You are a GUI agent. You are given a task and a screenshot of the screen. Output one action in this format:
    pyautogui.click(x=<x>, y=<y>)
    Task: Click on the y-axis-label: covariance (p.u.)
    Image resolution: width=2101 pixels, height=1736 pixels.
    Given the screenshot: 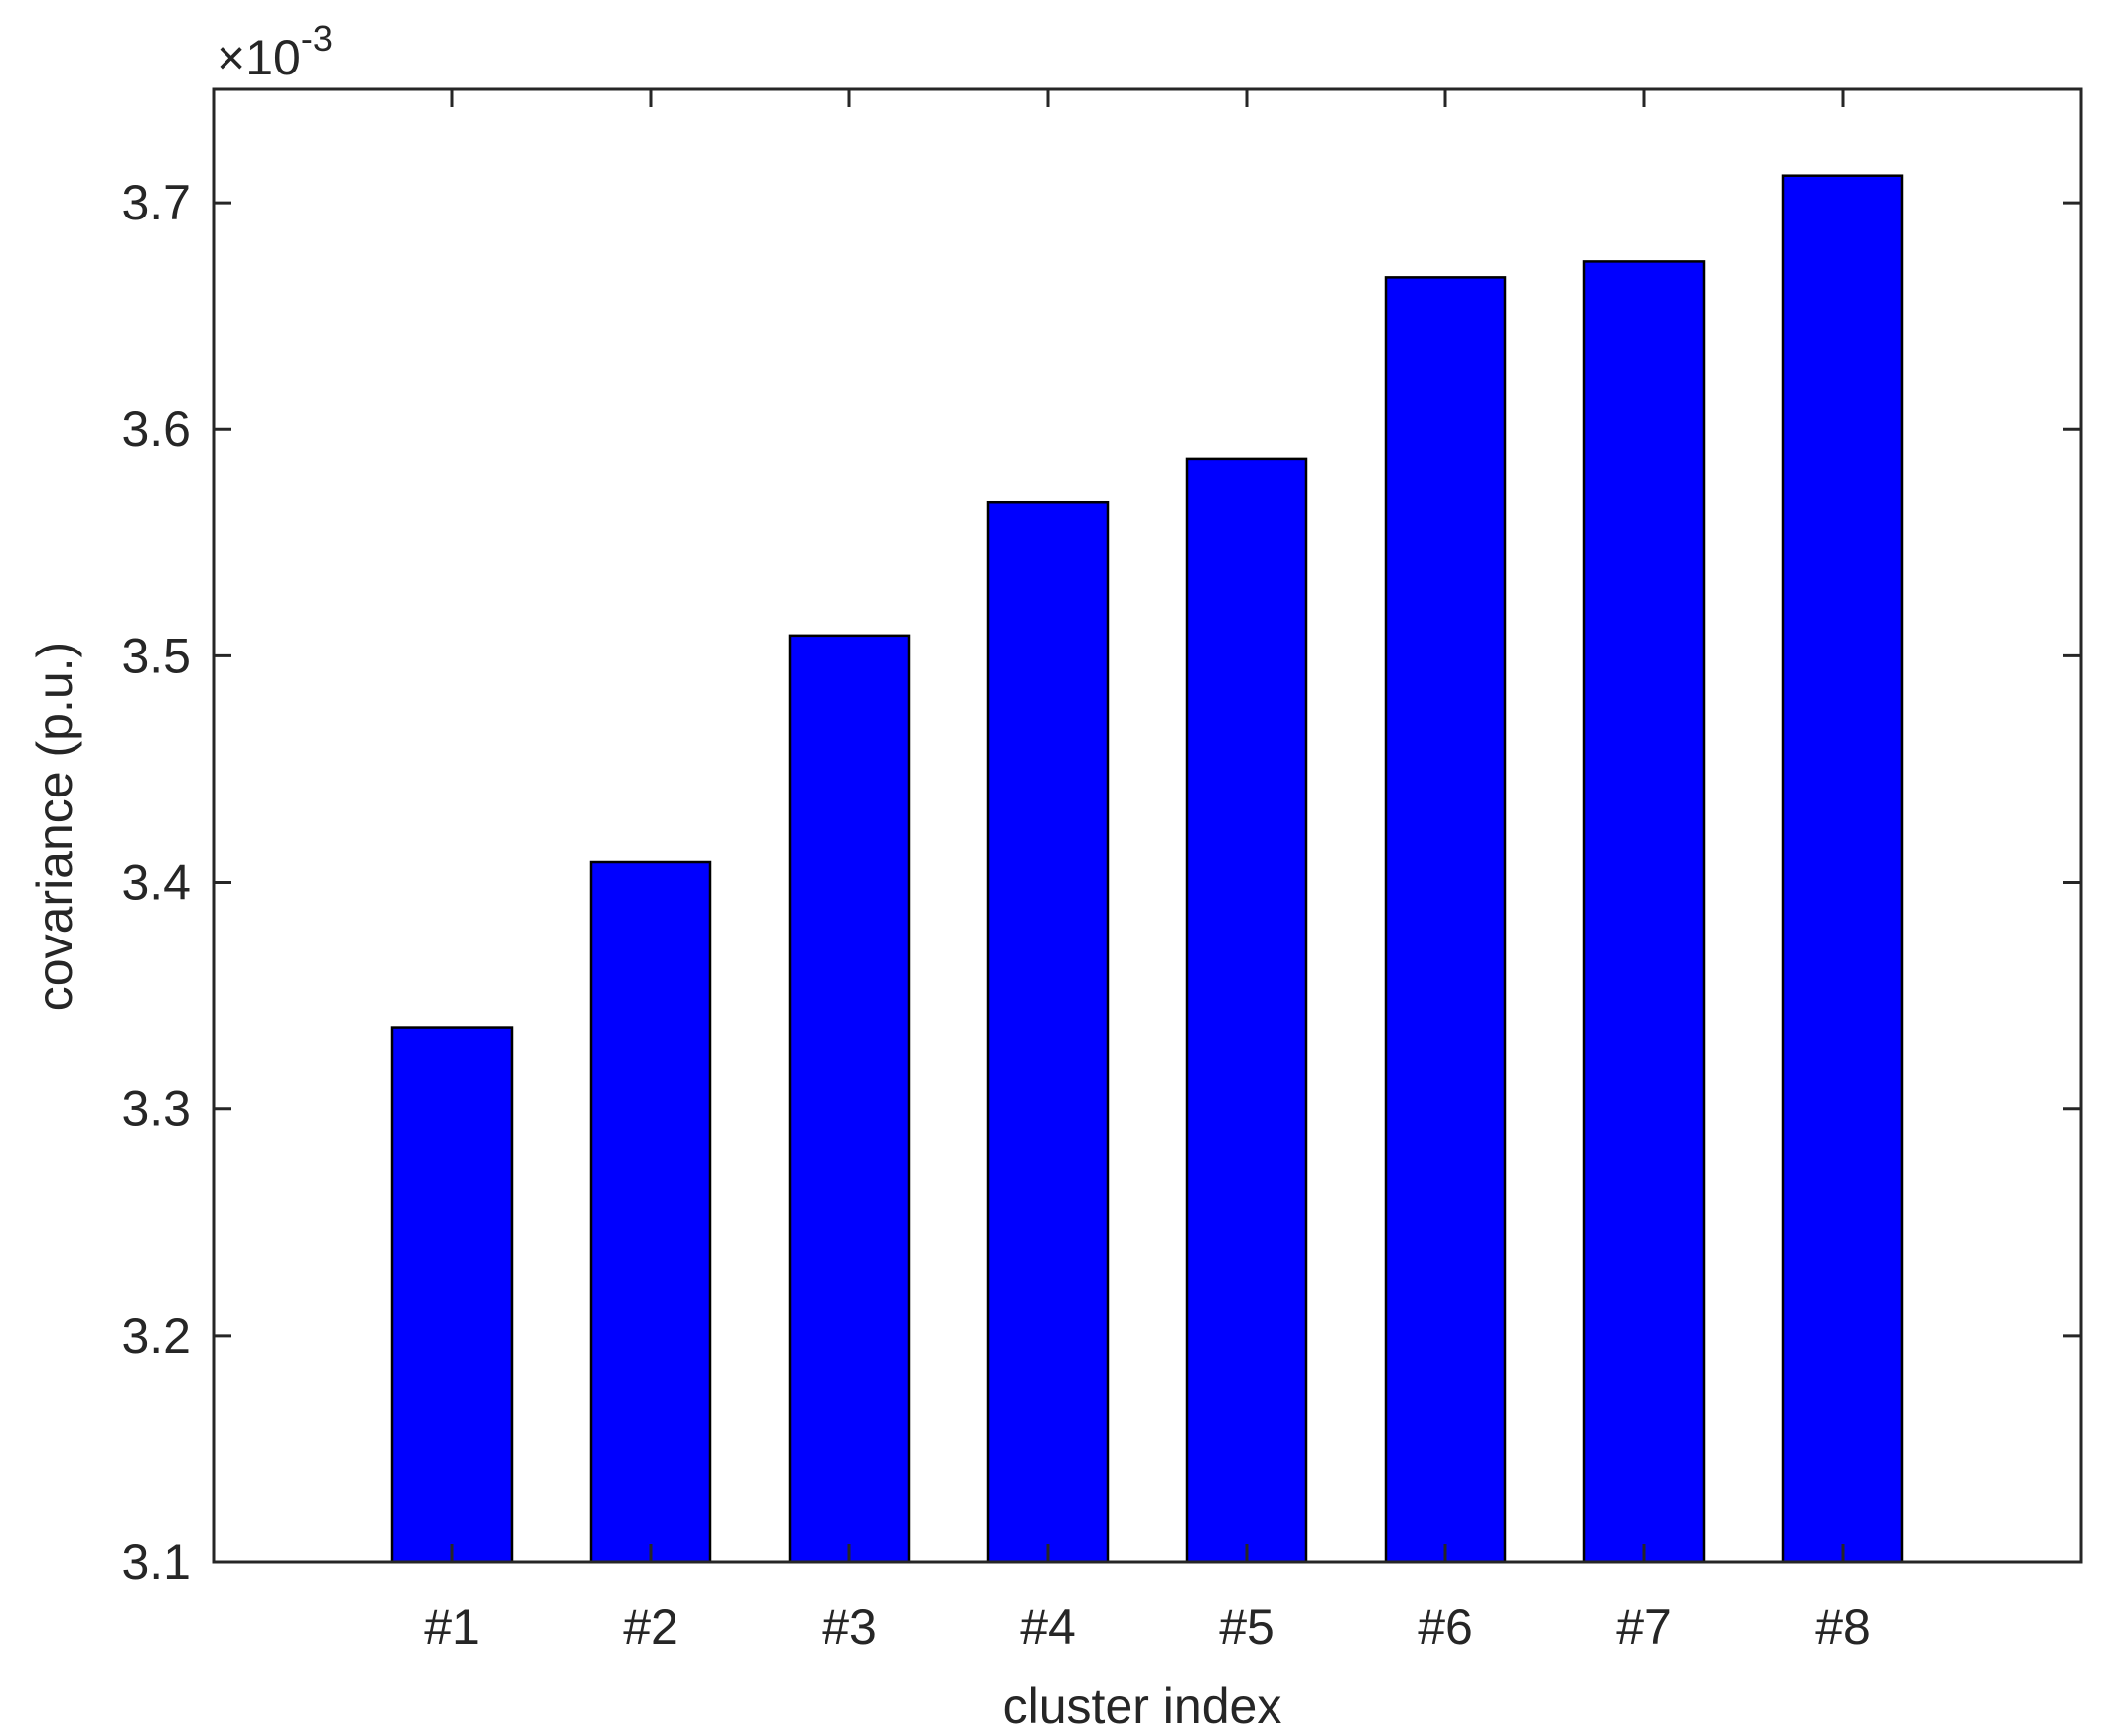 What is the action you would take?
    pyautogui.click(x=54, y=826)
    